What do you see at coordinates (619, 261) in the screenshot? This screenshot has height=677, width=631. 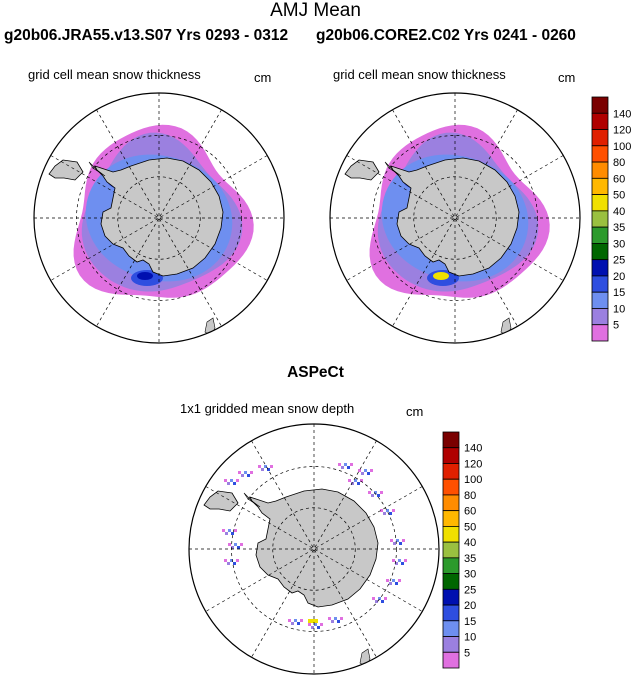 I see `colorbar-label: 25` at bounding box center [619, 261].